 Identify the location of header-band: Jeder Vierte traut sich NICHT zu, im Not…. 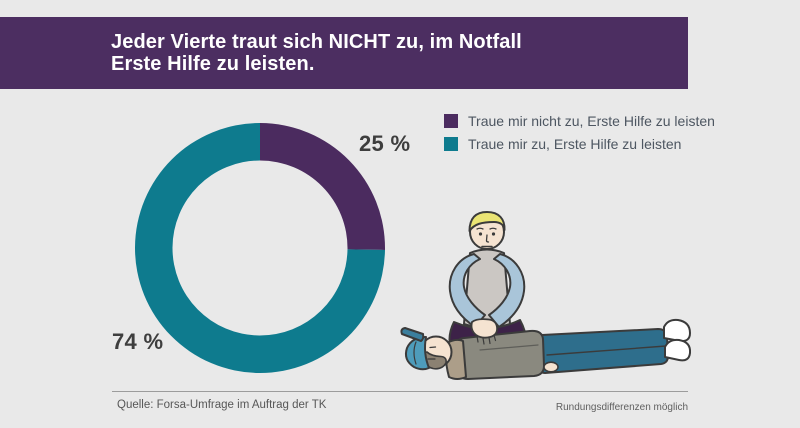
(344, 53).